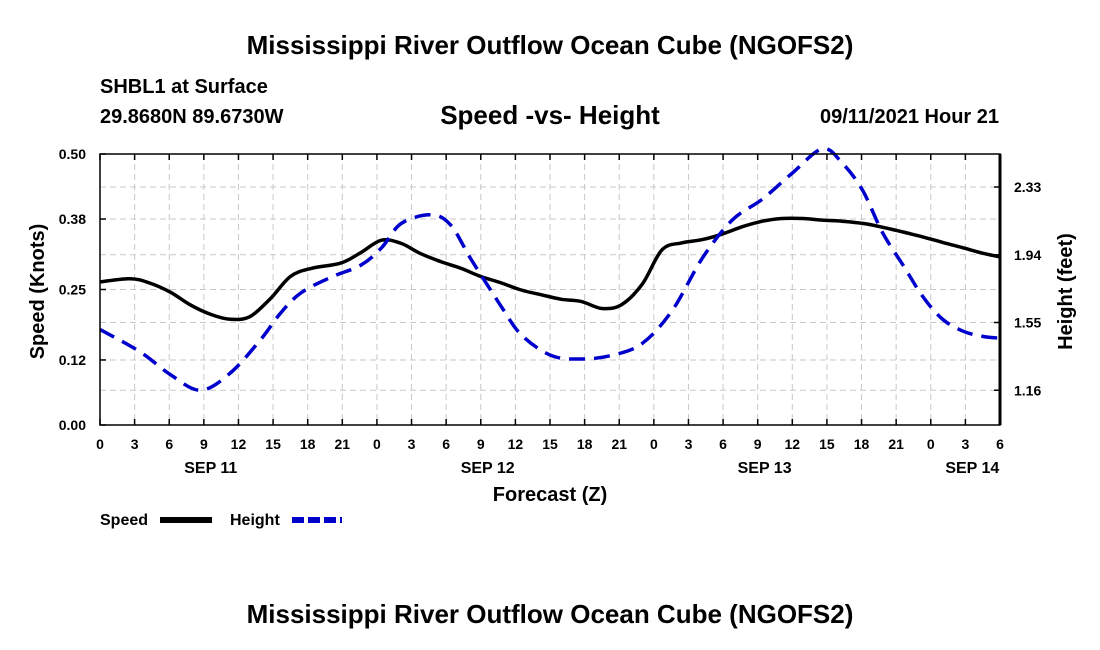 Image resolution: width=1100 pixels, height=650 pixels. I want to click on y2-axis-title: Height (feet), so click(1066, 291).